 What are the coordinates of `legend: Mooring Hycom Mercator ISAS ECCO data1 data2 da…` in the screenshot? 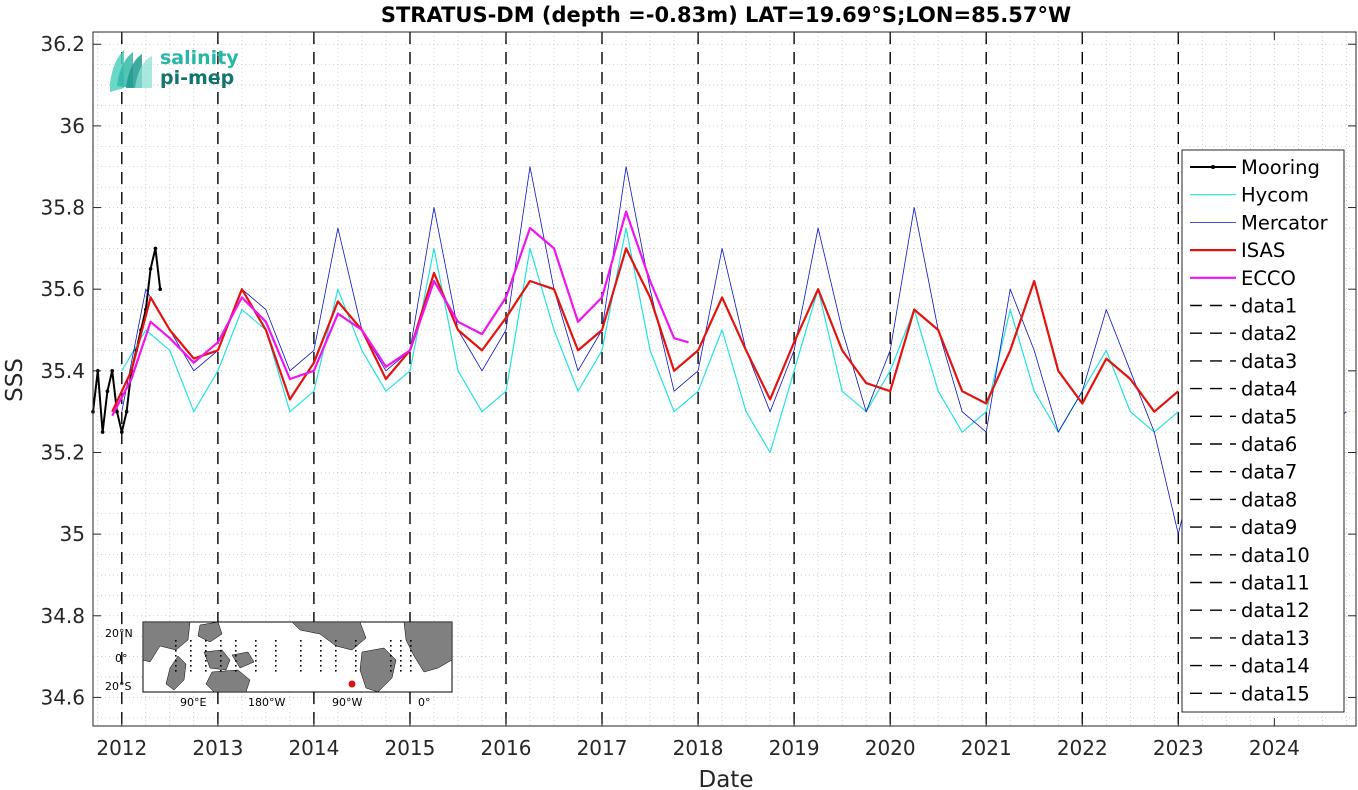 It's located at (1263, 431).